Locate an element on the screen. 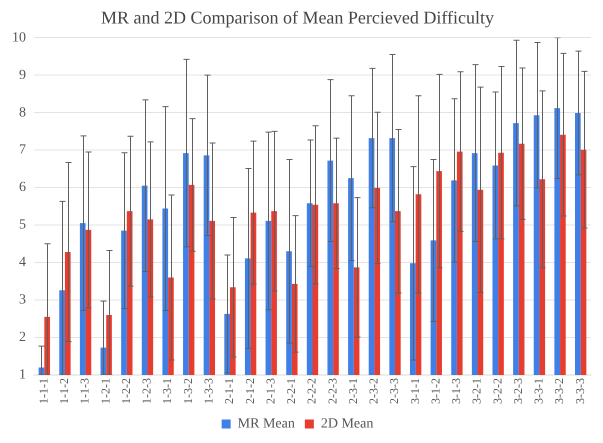 This screenshot has width=603, height=443. x-tick-label: 1-2-1 is located at coordinates (105, 391).